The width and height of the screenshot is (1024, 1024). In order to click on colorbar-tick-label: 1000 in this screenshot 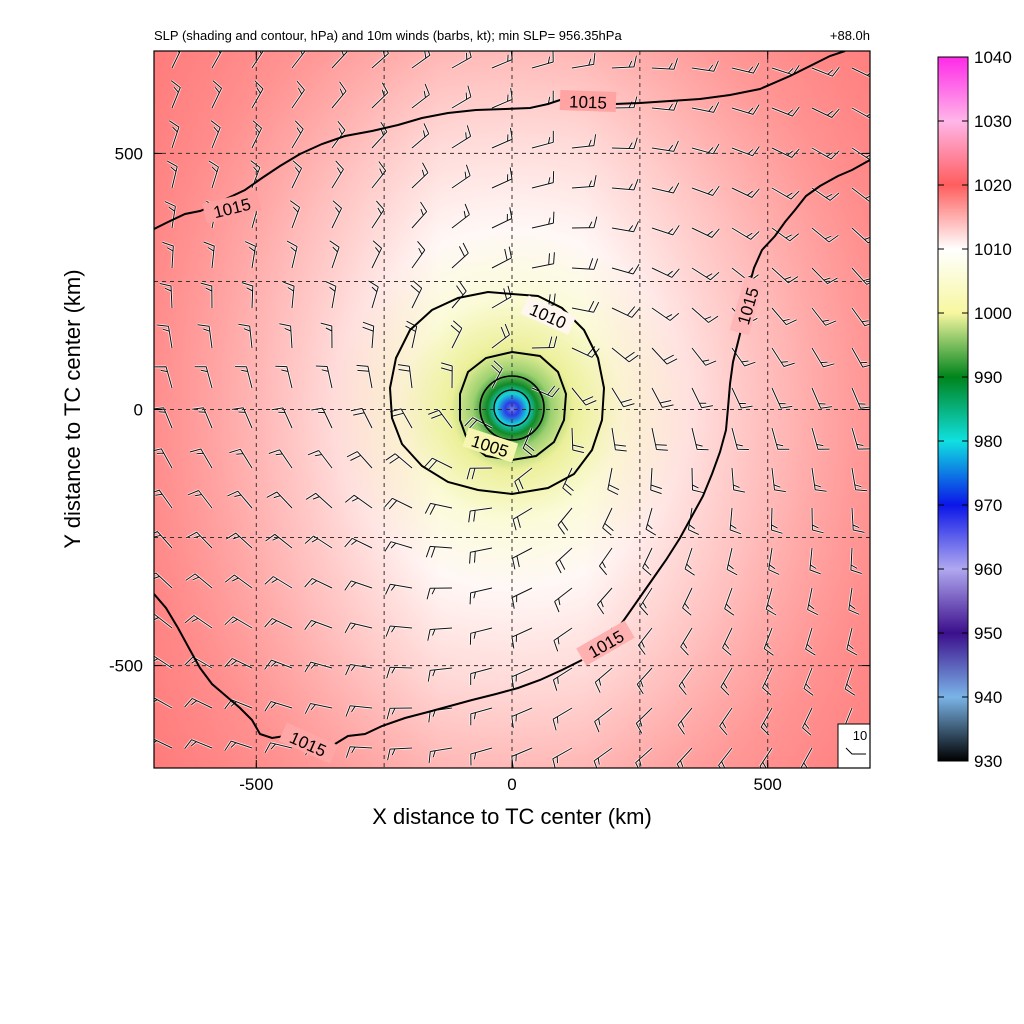, I will do `click(993, 313)`.